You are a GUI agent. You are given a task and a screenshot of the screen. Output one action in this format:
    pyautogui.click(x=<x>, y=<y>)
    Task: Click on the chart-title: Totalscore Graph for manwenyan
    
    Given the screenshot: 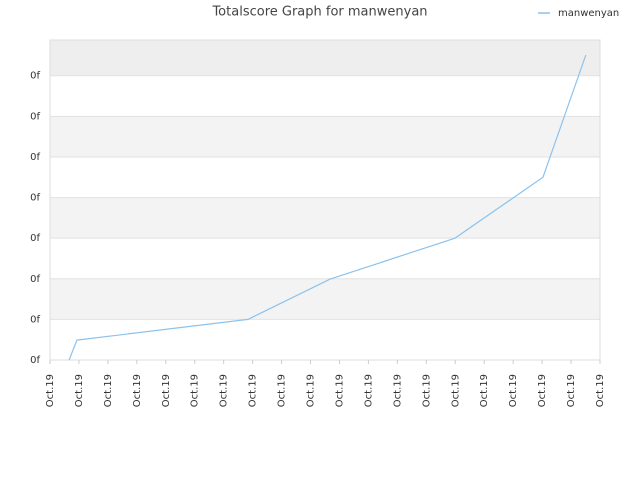 What is the action you would take?
    pyautogui.click(x=319, y=12)
    